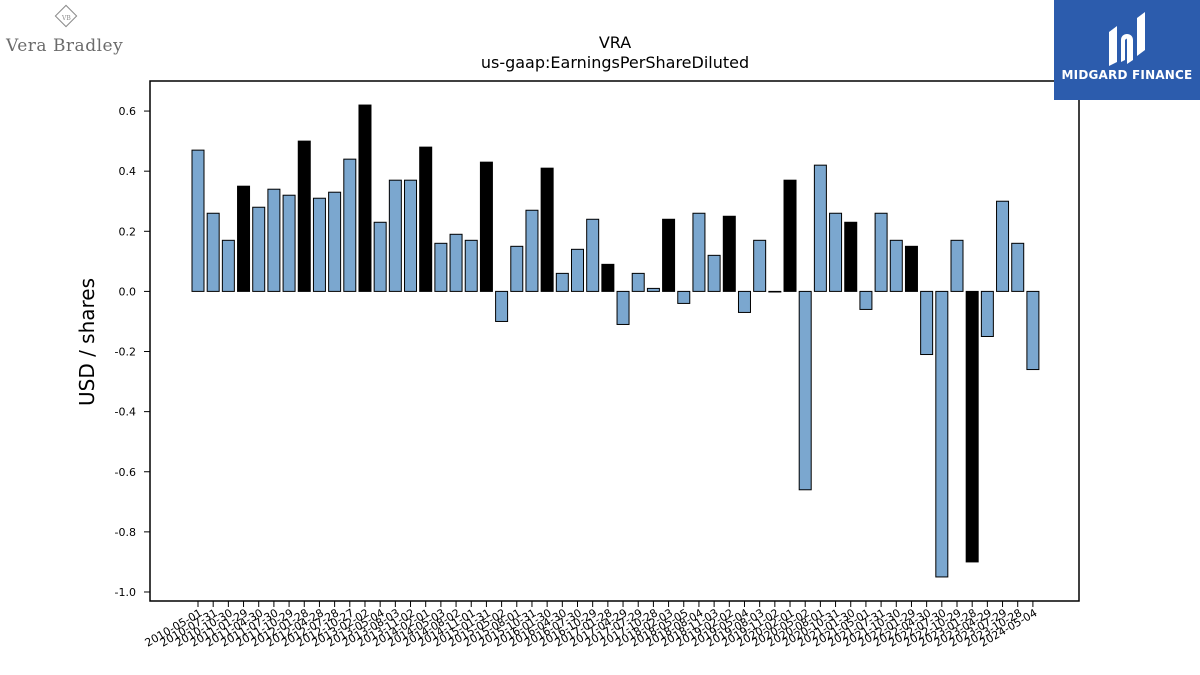 The image size is (1200, 675). I want to click on chart-subtitle: us-gaap:EarningsPerShareDiluted, so click(615, 62).